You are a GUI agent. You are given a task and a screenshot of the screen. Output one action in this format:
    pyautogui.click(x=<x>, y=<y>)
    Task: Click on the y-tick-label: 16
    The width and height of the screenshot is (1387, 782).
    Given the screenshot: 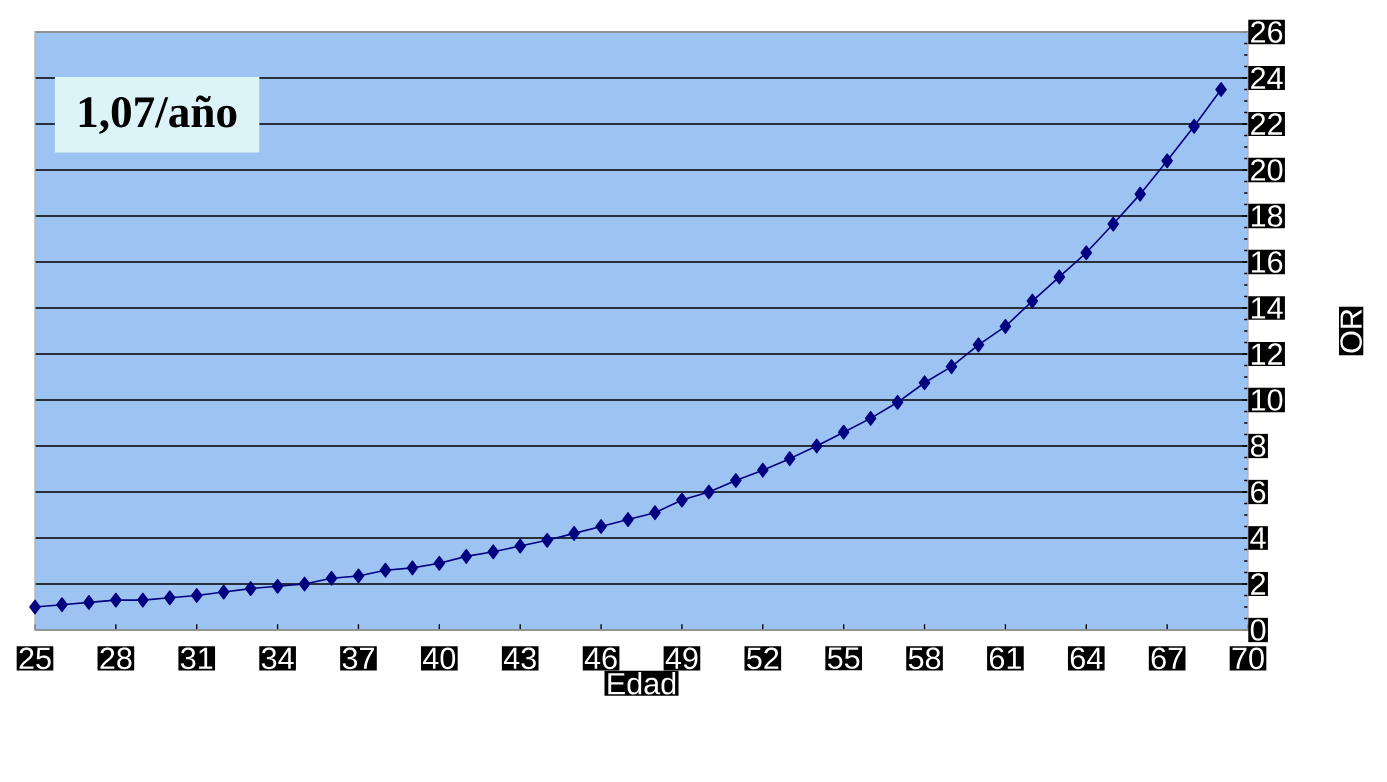 What is the action you would take?
    pyautogui.click(x=1267, y=262)
    